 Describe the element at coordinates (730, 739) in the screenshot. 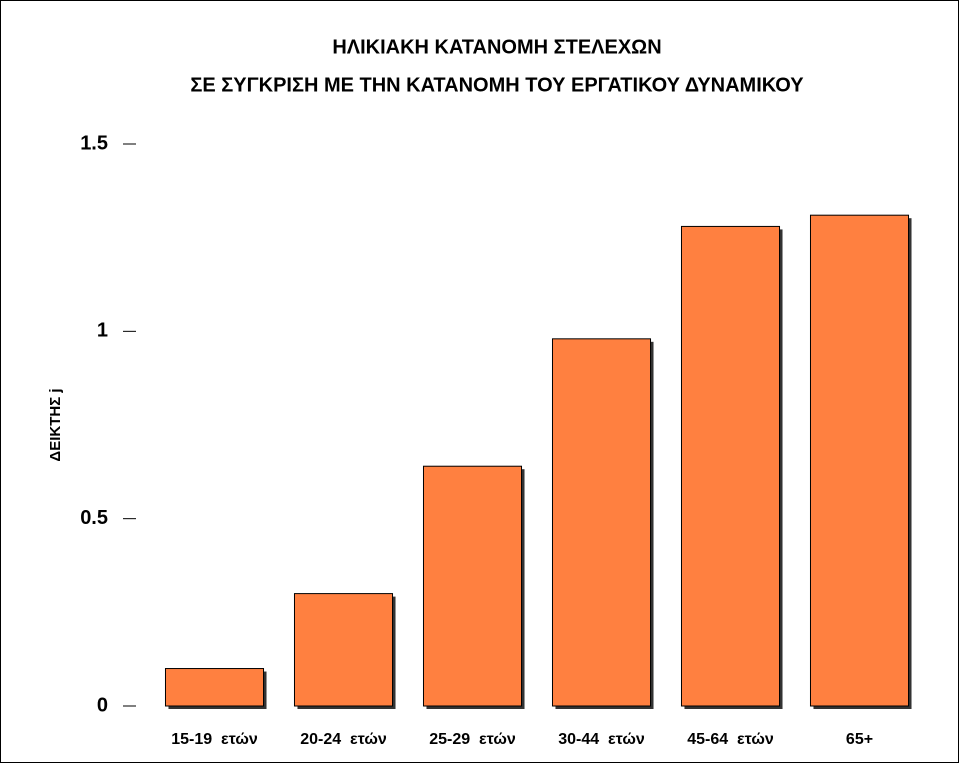

I see `x-tick-label: 45-64 ετών` at that location.